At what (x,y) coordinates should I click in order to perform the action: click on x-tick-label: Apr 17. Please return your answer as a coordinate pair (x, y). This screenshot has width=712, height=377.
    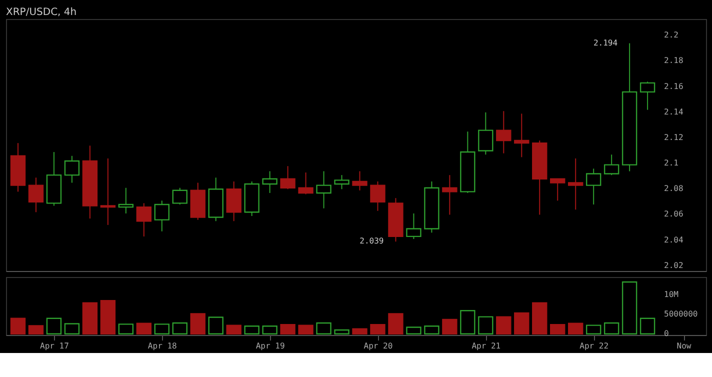
    Looking at the image, I should click on (55, 346).